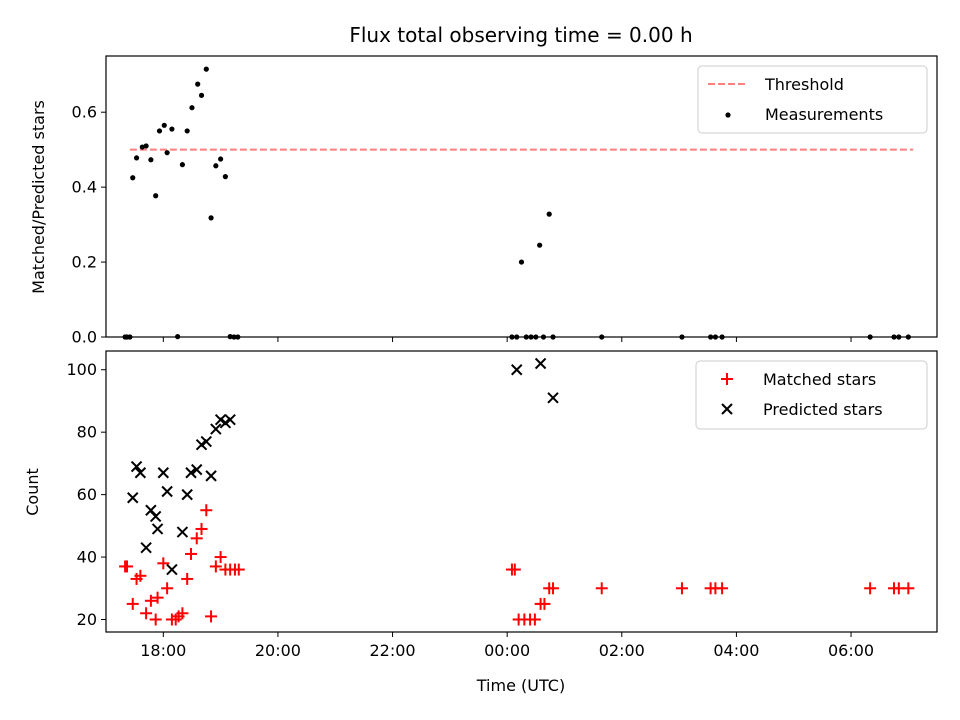 This screenshot has width=960, height=720. Describe the element at coordinates (507, 650) in the screenshot. I see `bottom-x-tick-label: 00:00` at that location.